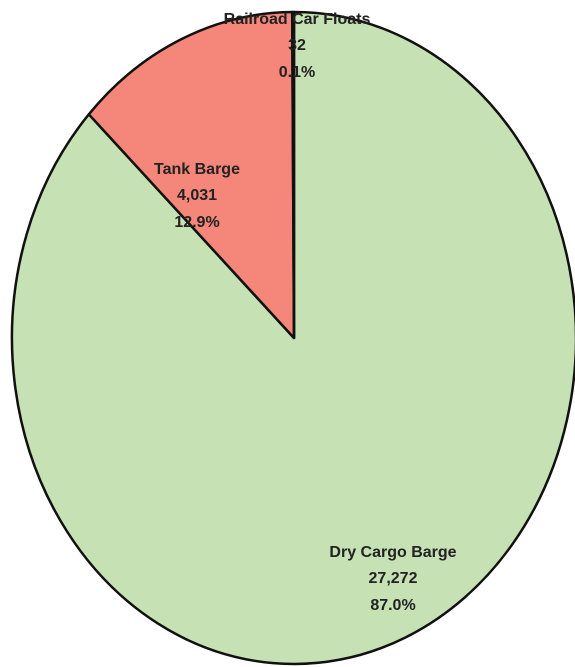  What do you see at coordinates (297, 72) in the screenshot?
I see `slice-percent-label: 0.1%` at bounding box center [297, 72].